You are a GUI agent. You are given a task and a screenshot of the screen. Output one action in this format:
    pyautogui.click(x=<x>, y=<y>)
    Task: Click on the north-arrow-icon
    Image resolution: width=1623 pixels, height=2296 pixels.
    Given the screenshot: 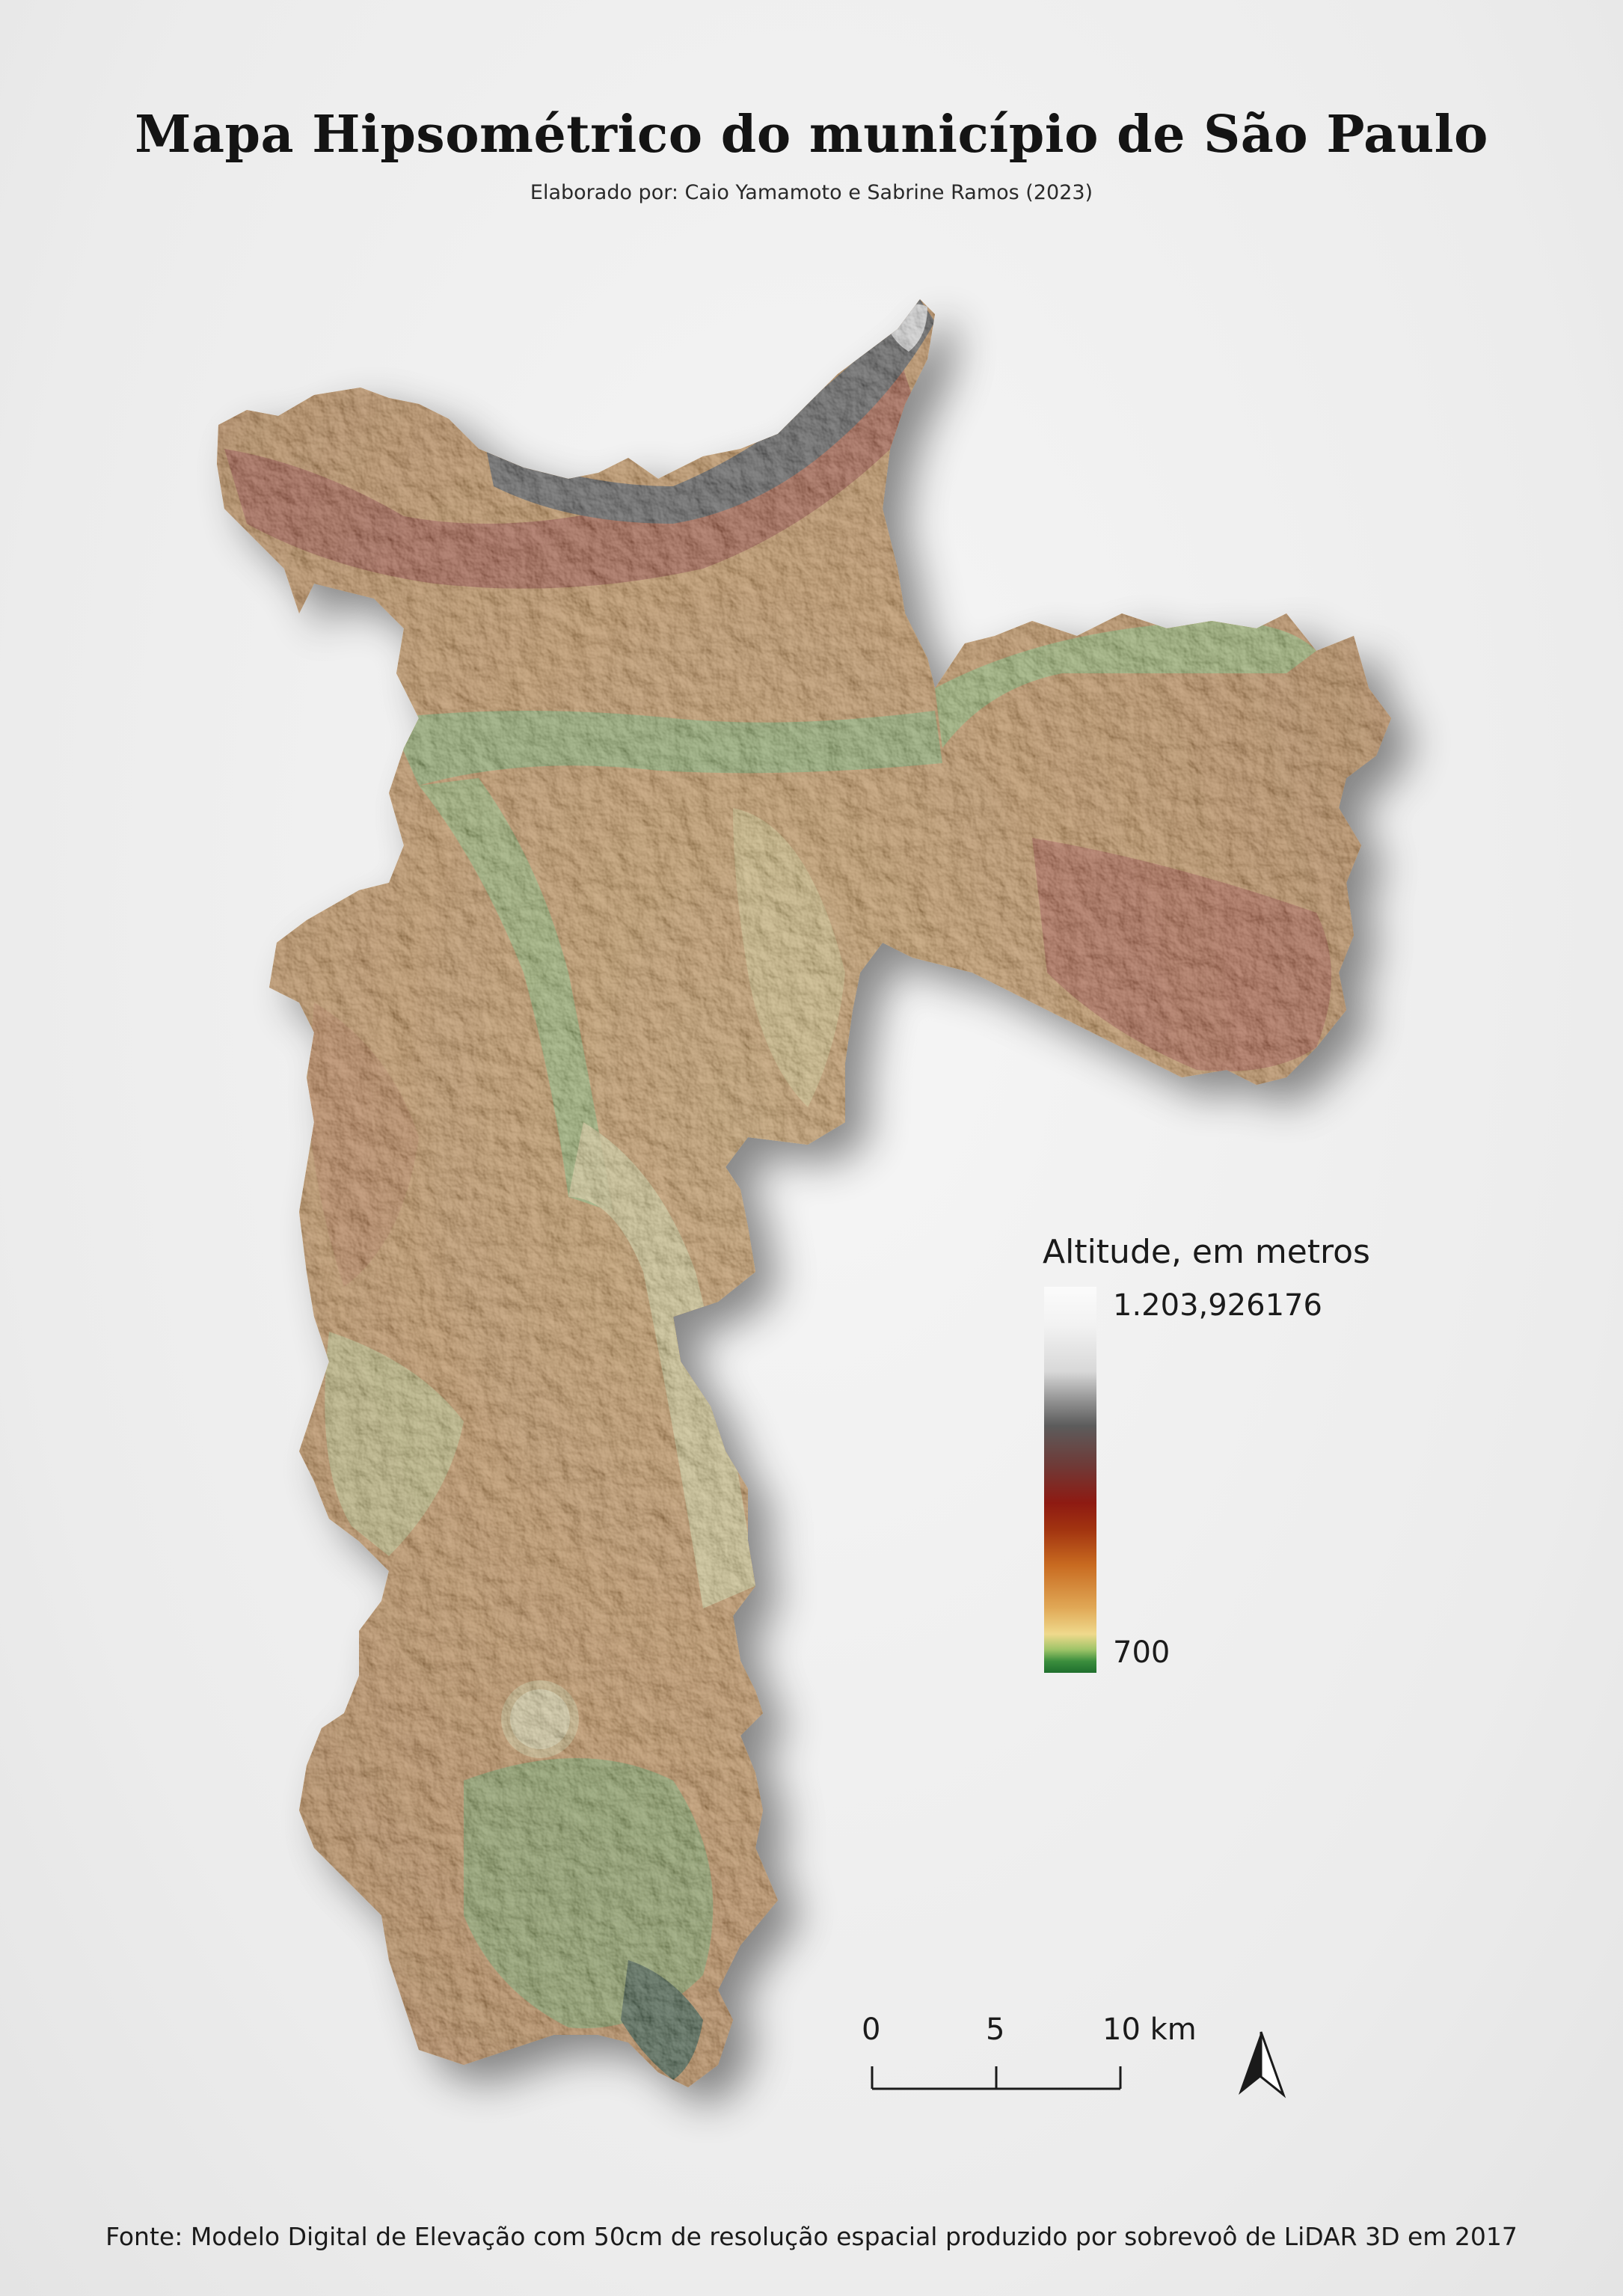 What is the action you would take?
    pyautogui.click(x=1262, y=2064)
    